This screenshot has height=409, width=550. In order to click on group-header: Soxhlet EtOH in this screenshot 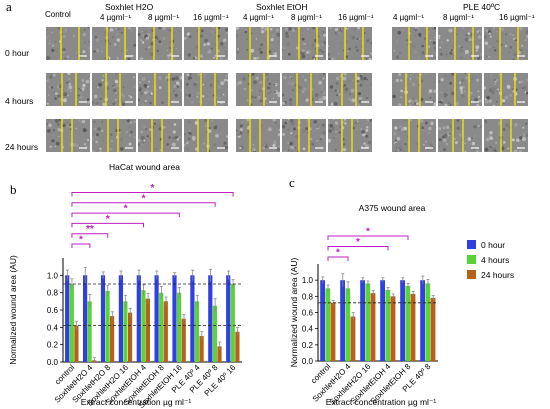, I will do `click(282, 7)`.